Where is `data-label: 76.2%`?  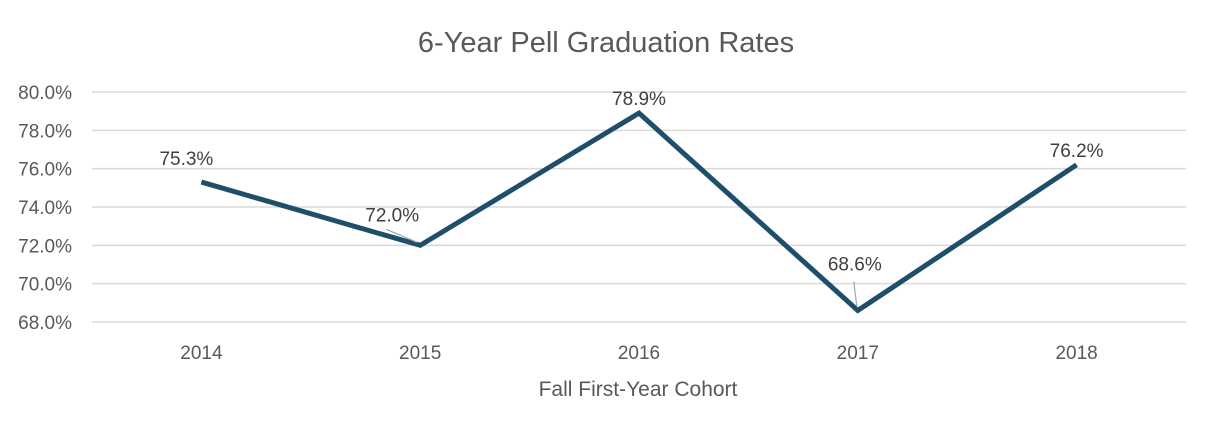
data-label: 76.2% is located at coordinates (1077, 151).